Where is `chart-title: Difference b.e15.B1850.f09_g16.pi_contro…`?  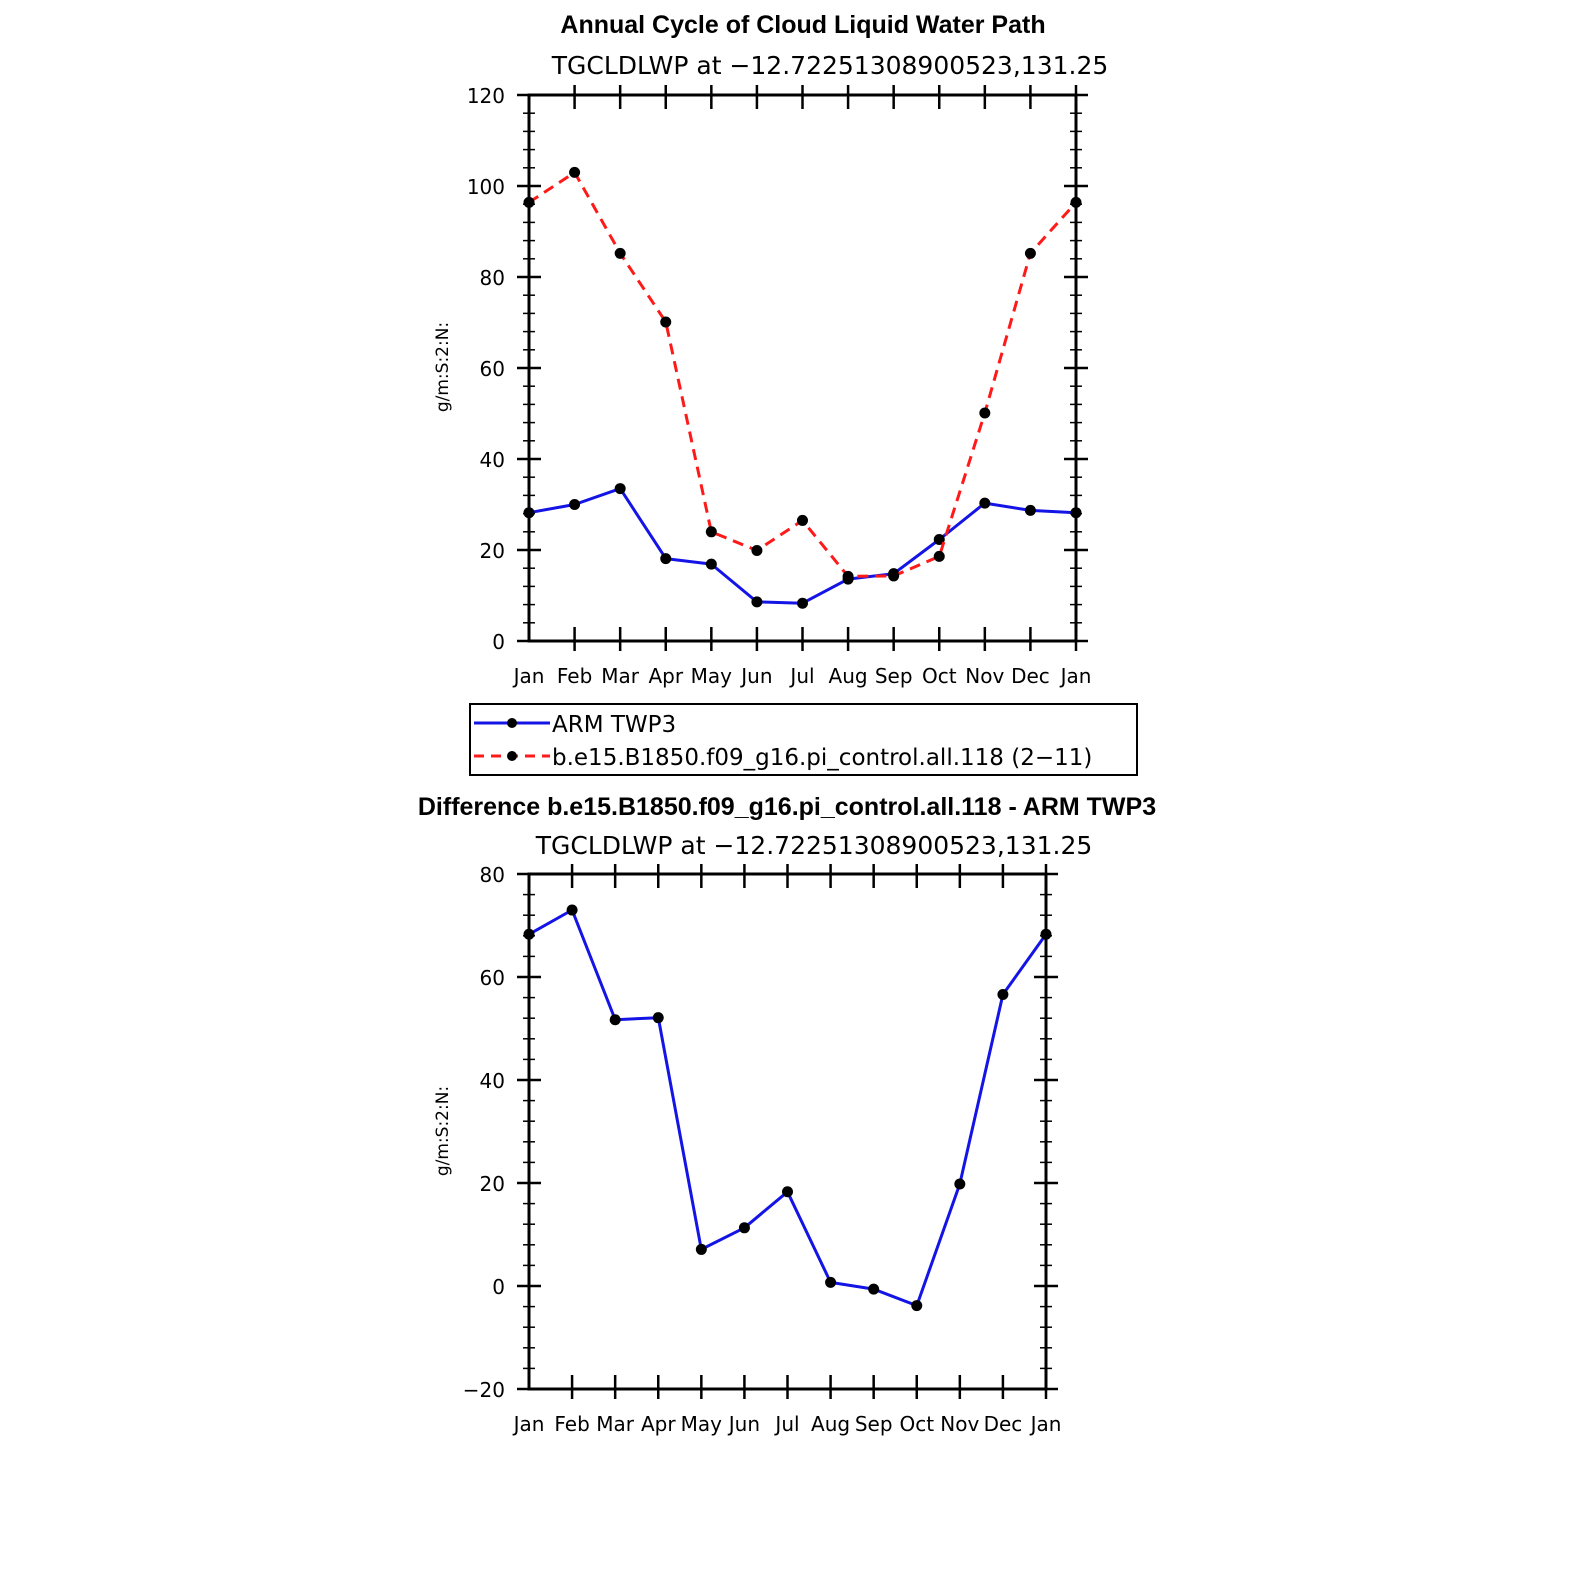 chart-title: Difference b.e15.B1850.f09_g16.pi_contro… is located at coordinates (787, 807).